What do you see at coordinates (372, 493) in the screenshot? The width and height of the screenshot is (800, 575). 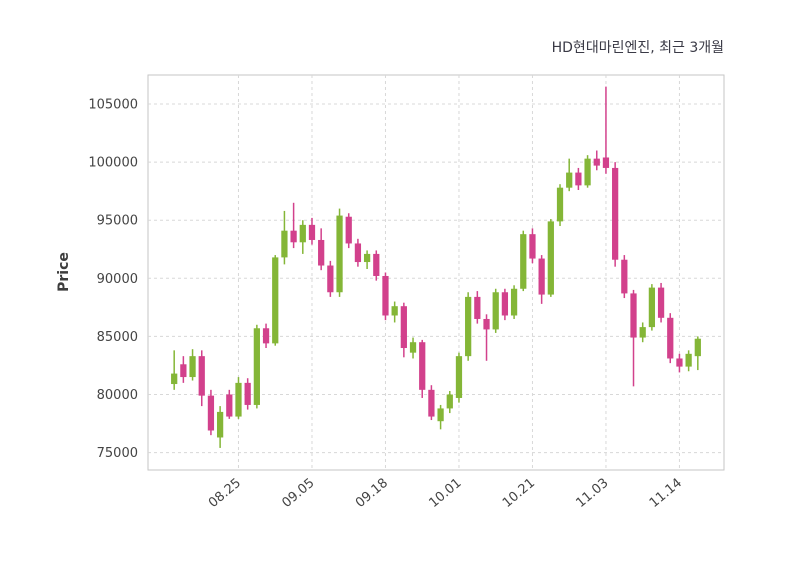 I see `x-tick-label: 09.18` at bounding box center [372, 493].